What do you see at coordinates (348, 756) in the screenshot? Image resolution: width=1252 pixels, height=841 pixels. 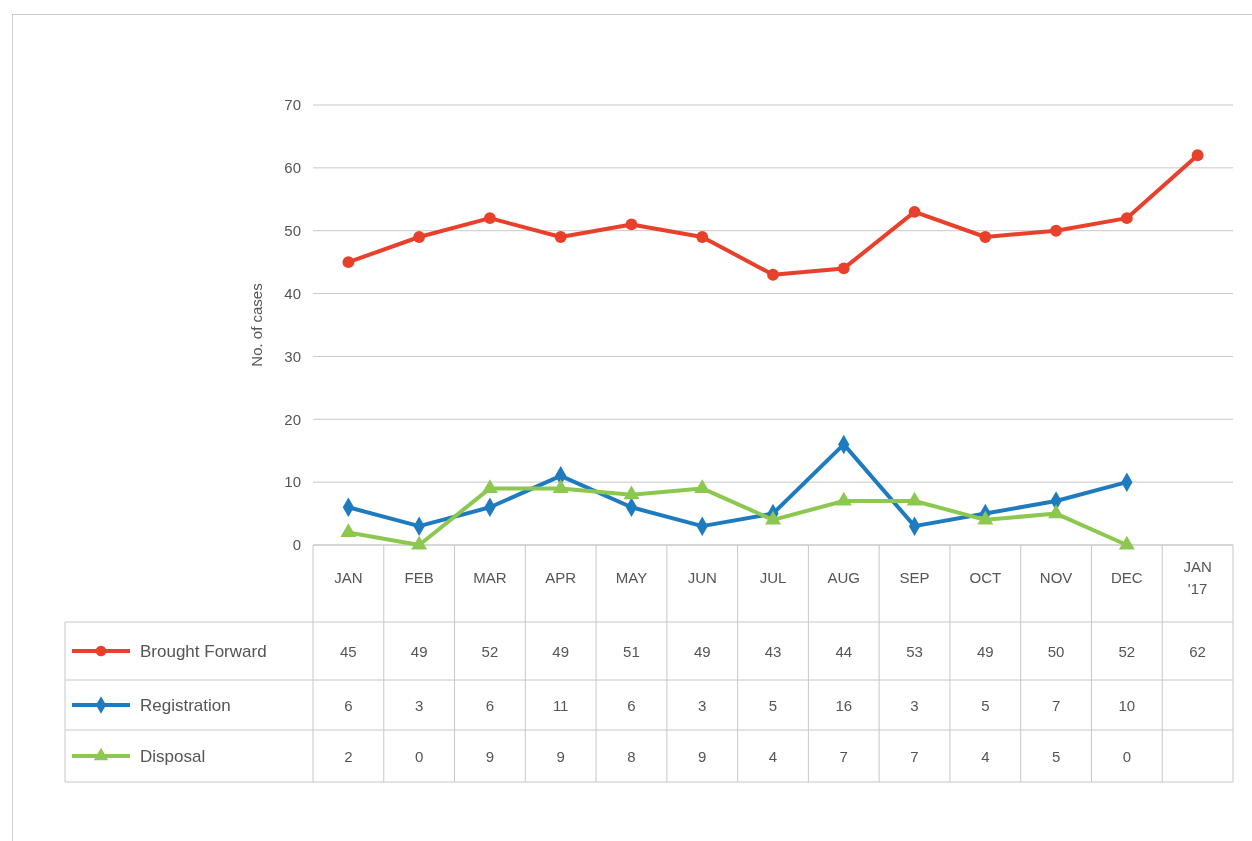 I see `data-label: 2` at bounding box center [348, 756].